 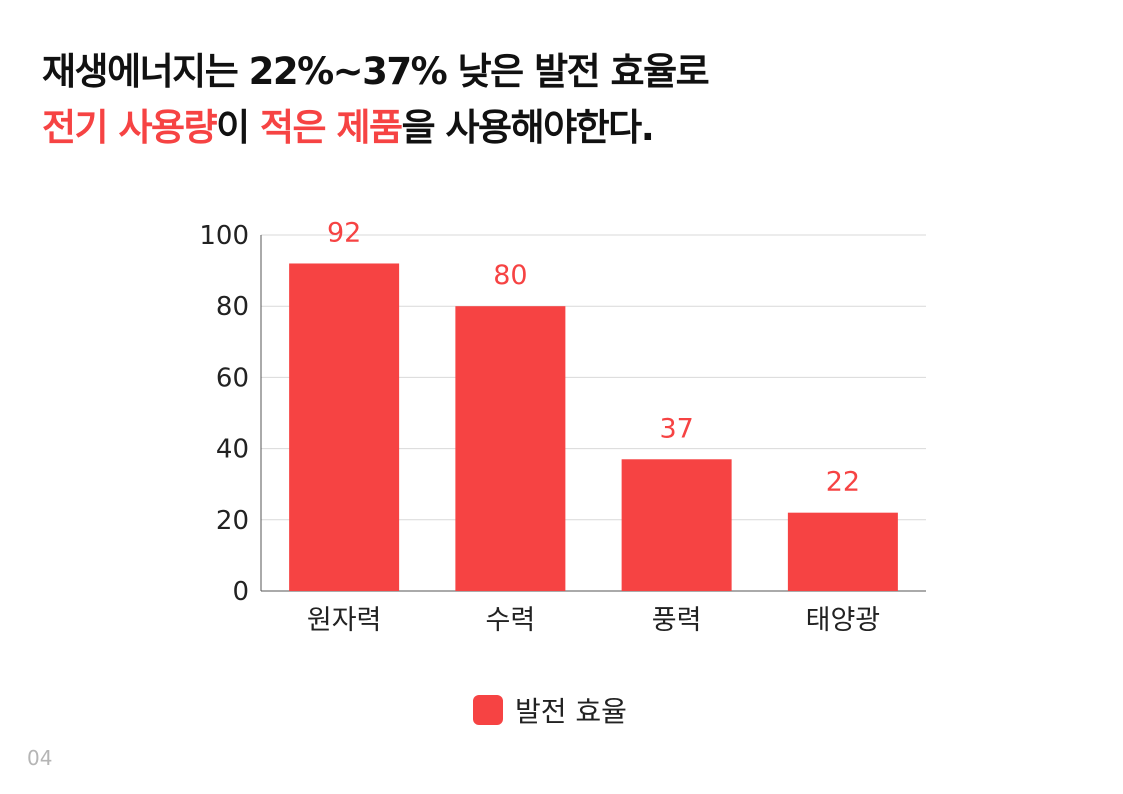 I want to click on headline-line-2: 전기 사용량이 적은 제품을 사용해야한다., so click(x=375, y=128).